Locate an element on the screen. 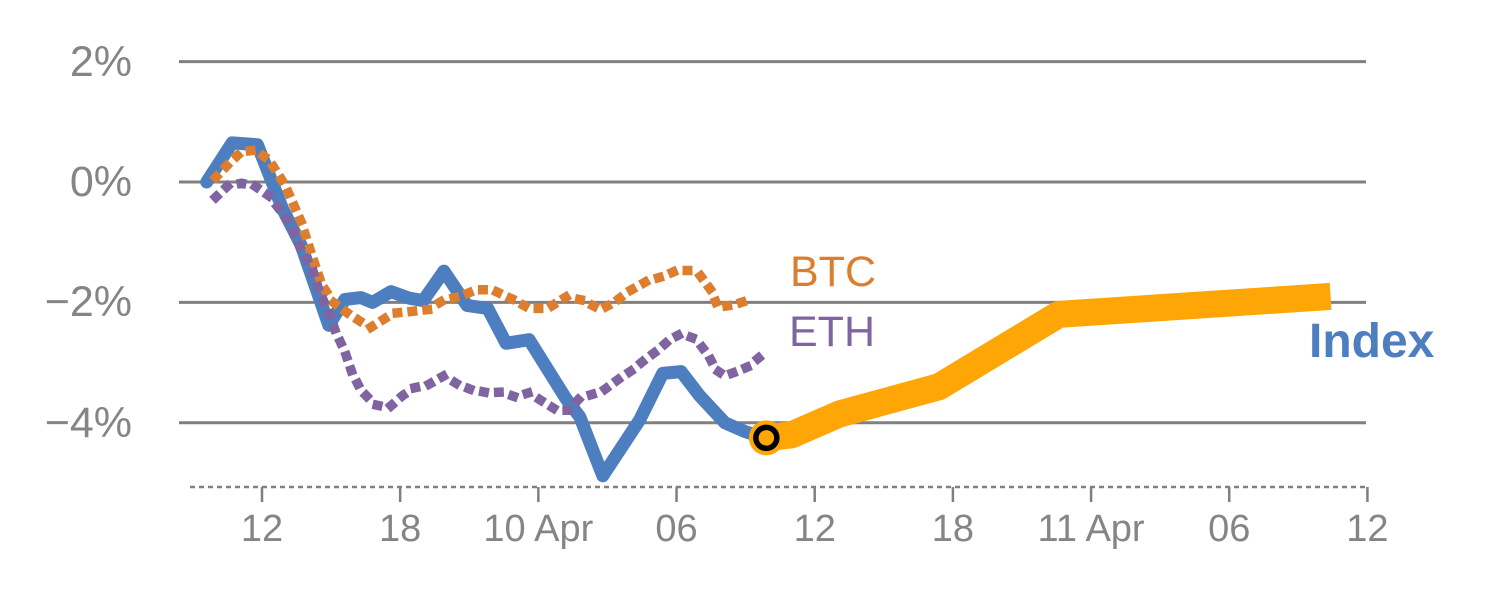  index-forecast-line is located at coordinates (1048, 367).